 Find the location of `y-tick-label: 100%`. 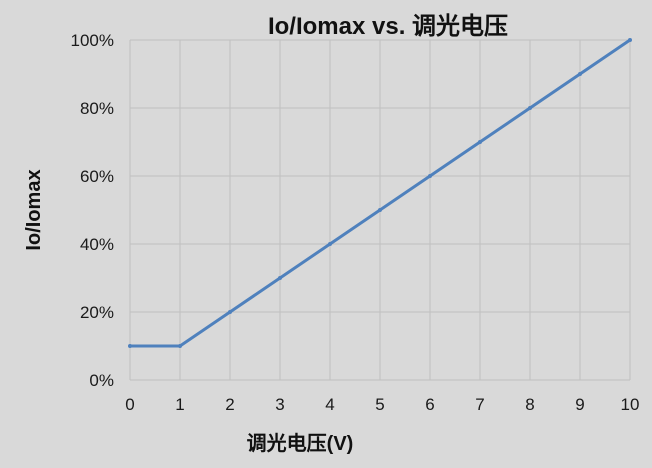

y-tick-label: 100% is located at coordinates (92, 40).